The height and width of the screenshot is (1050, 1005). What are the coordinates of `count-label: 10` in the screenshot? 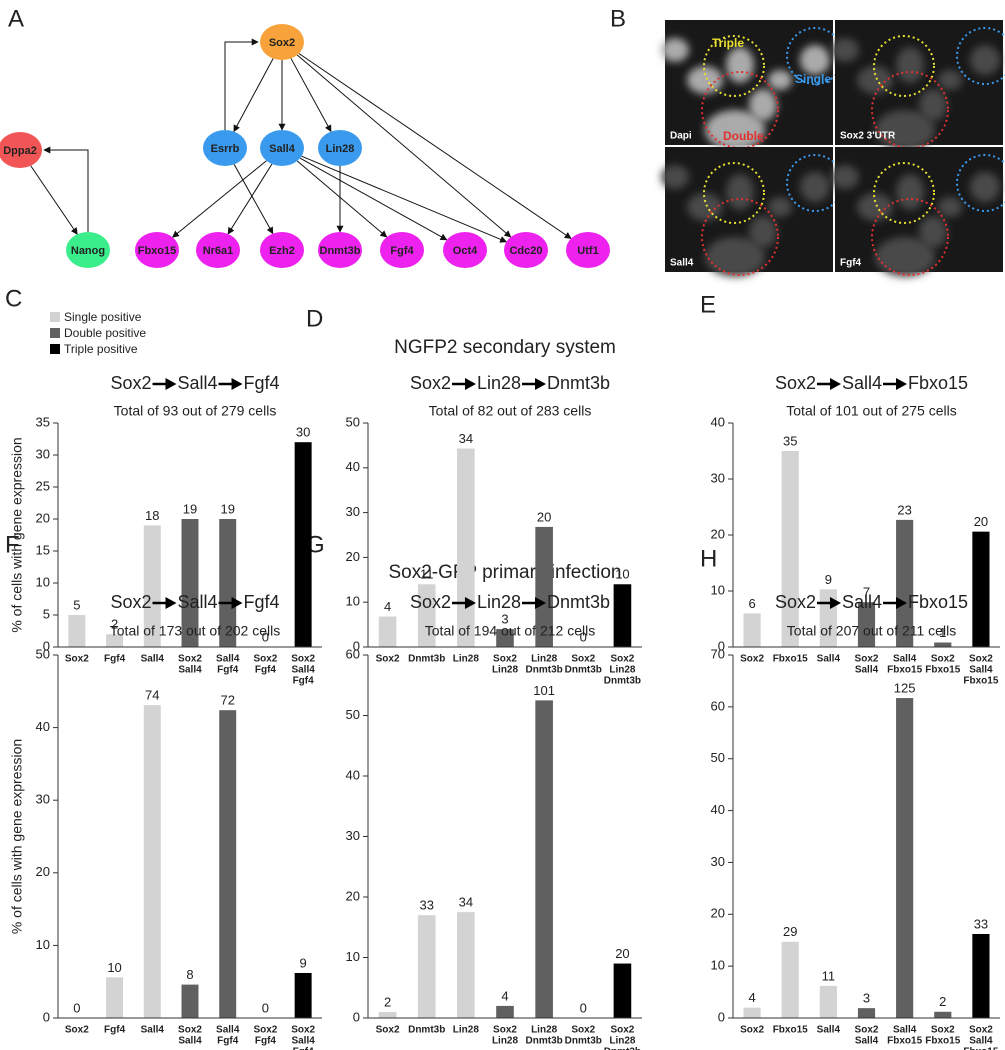 It's located at (114, 967).